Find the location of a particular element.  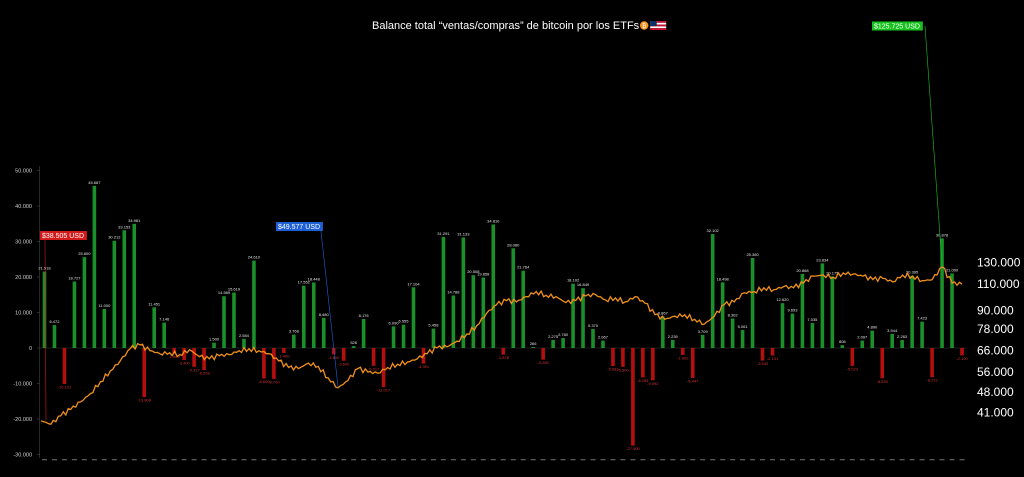

bar-value-label: 15.619 is located at coordinates (234, 289).